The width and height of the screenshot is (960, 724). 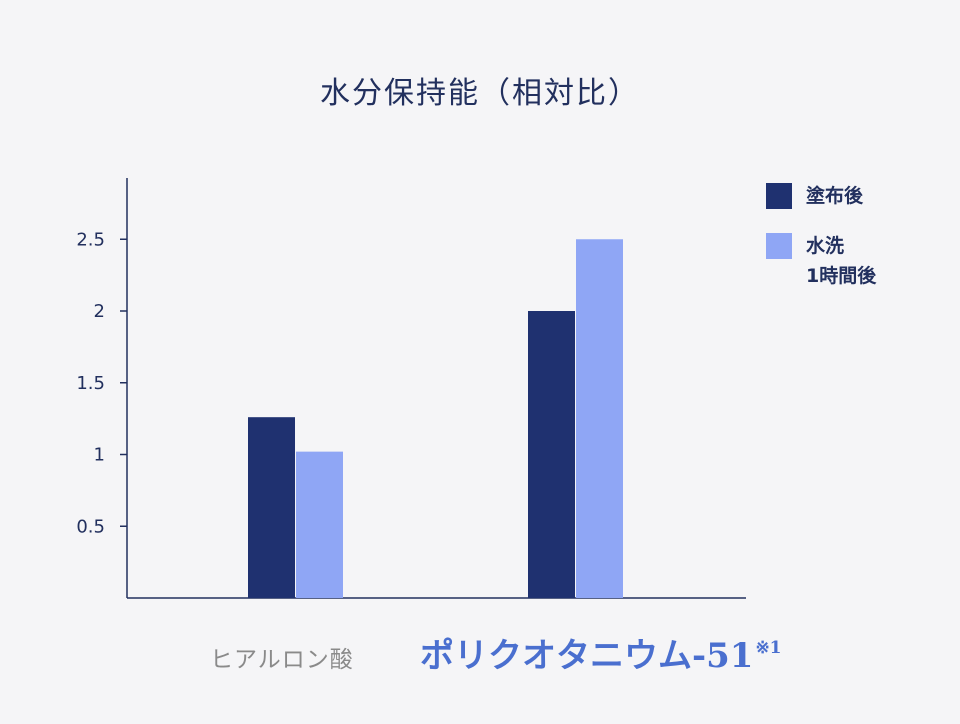 I want to click on legend-label-1: 水洗 1時間後, so click(x=841, y=261).